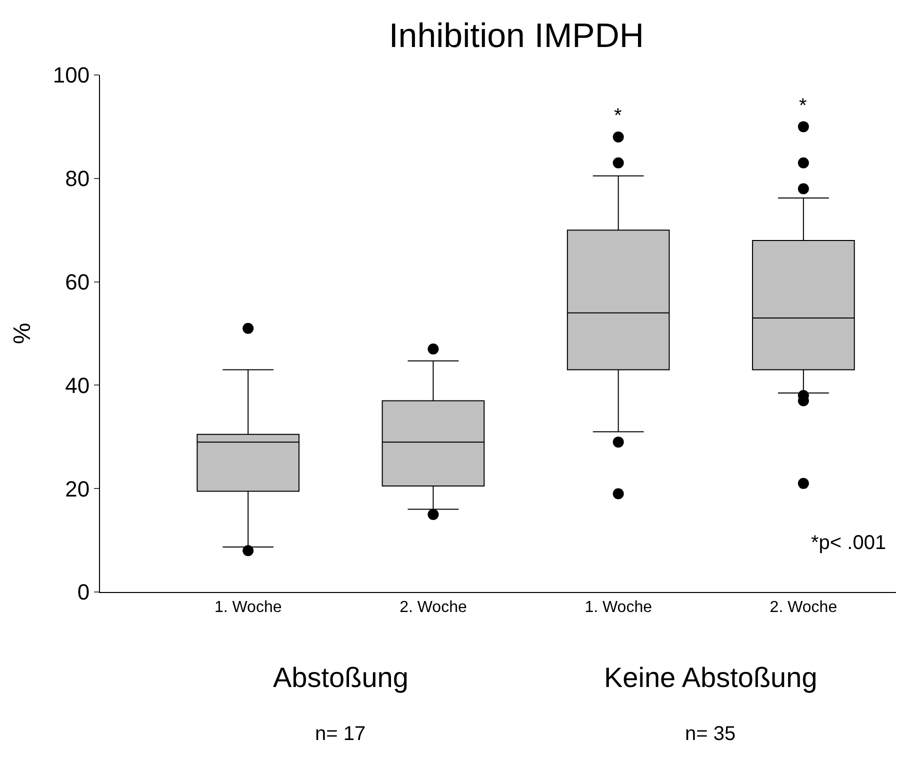  What do you see at coordinates (77, 385) in the screenshot?
I see `y-tick-label: 40` at bounding box center [77, 385].